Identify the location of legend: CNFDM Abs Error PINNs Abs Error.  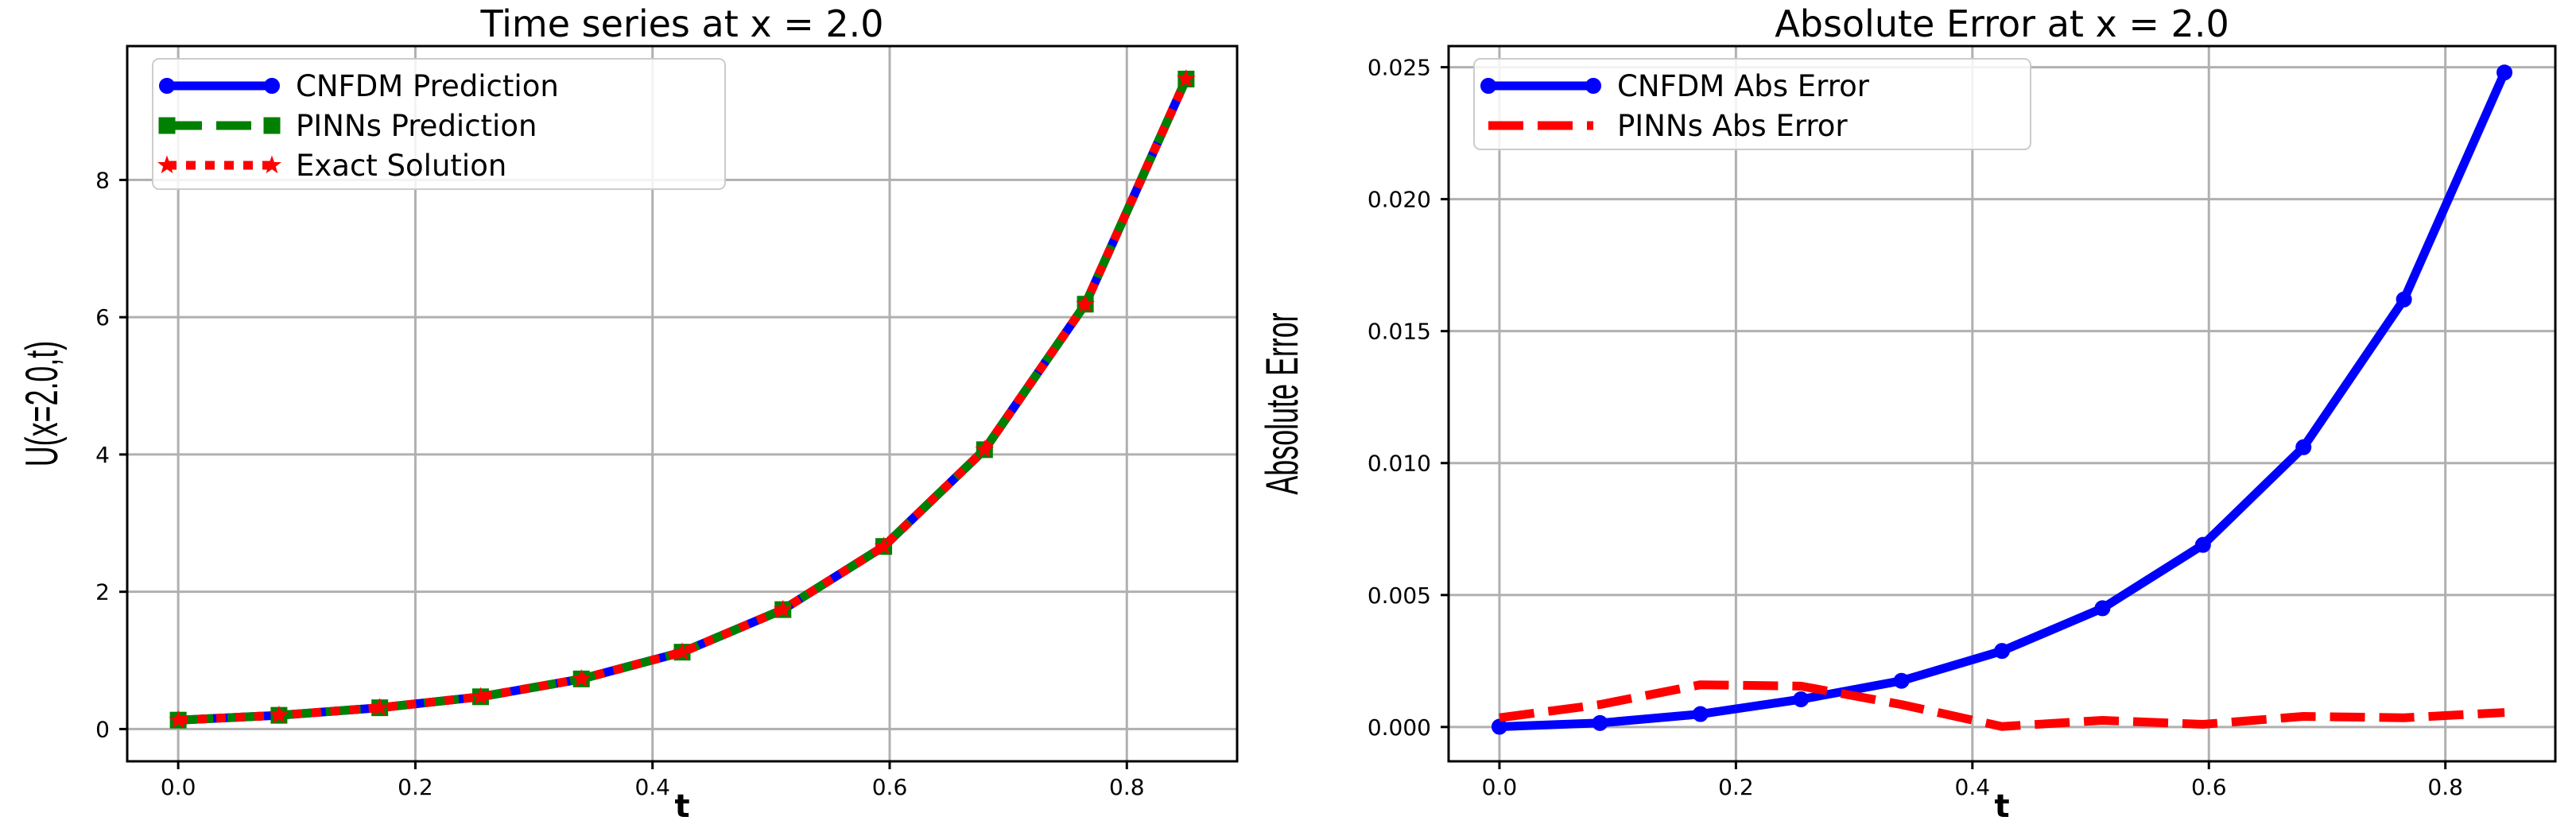
(1752, 104).